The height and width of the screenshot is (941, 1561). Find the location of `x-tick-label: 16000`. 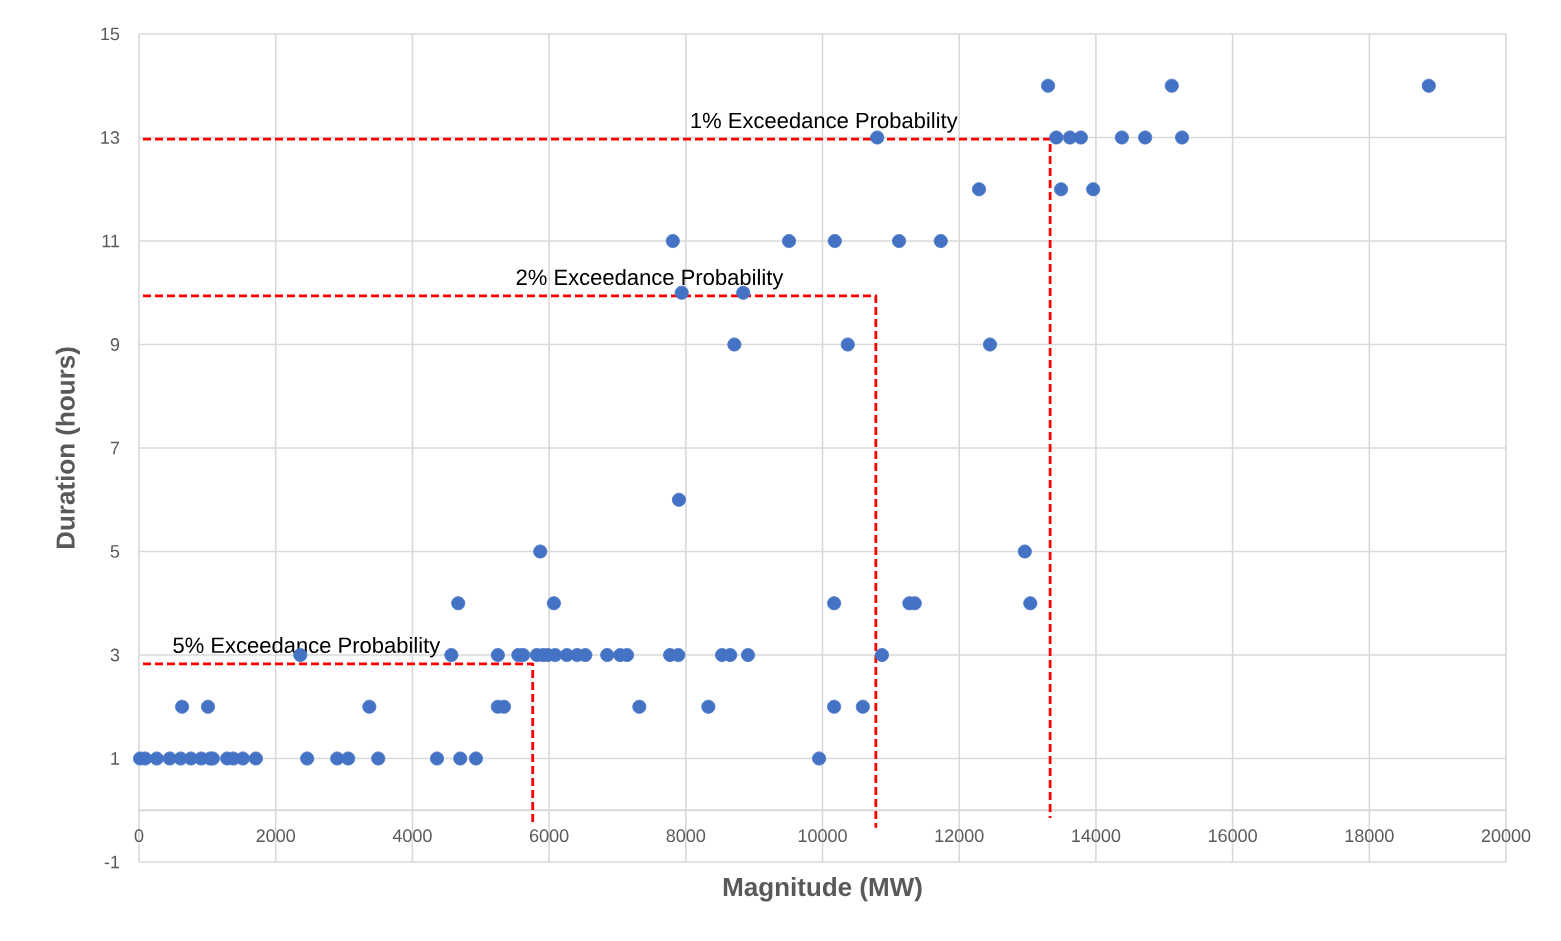

x-tick-label: 16000 is located at coordinates (1232, 836).